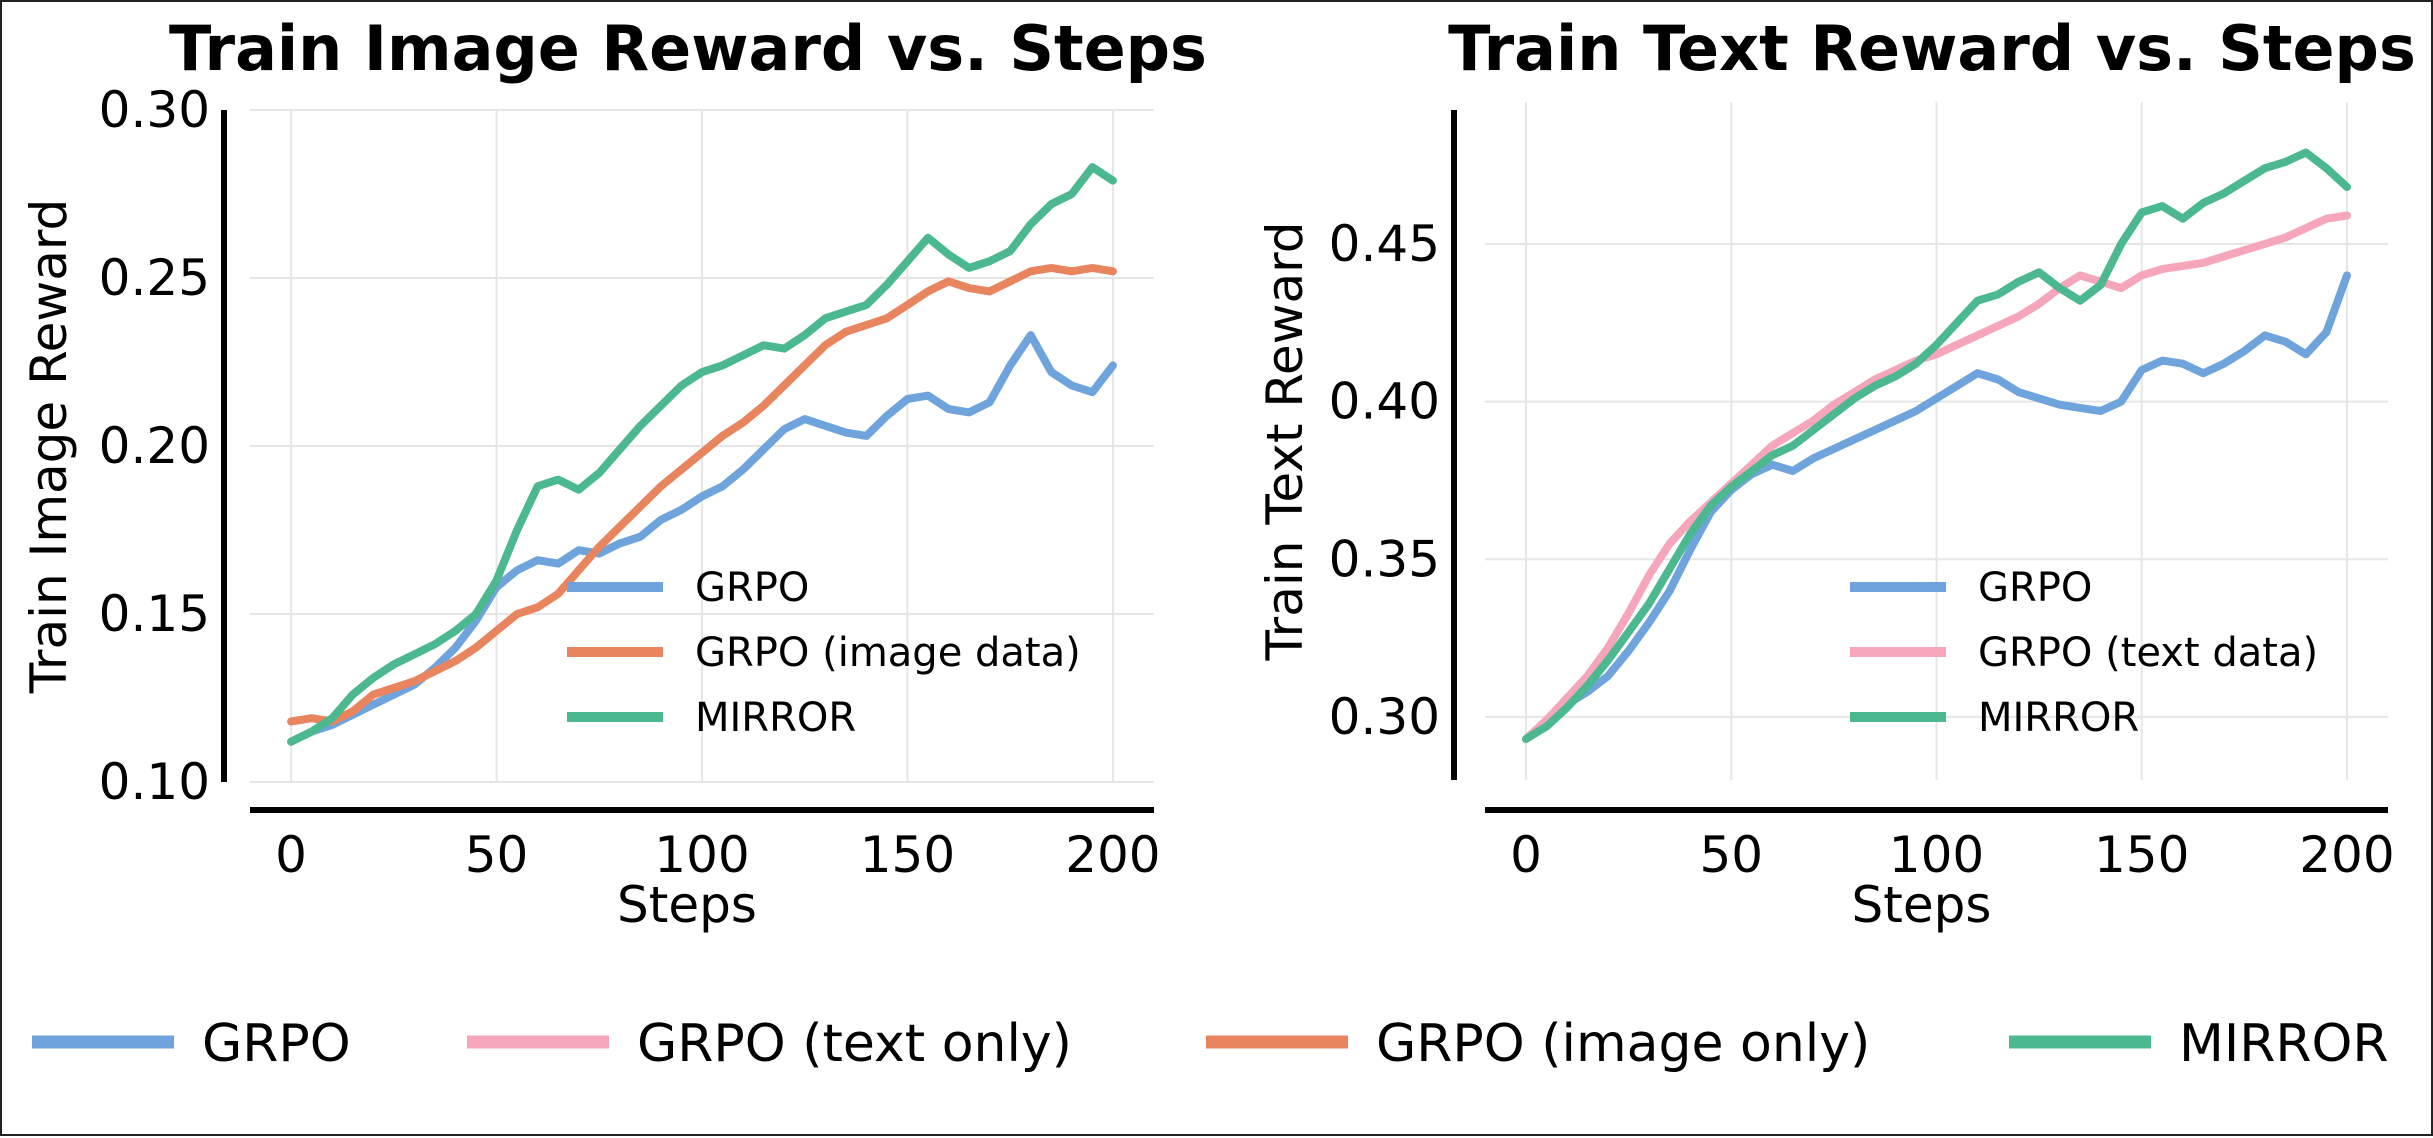 The height and width of the screenshot is (1138, 2433). What do you see at coordinates (154, 614) in the screenshot?
I see `y-tick-label: 0.15` at bounding box center [154, 614].